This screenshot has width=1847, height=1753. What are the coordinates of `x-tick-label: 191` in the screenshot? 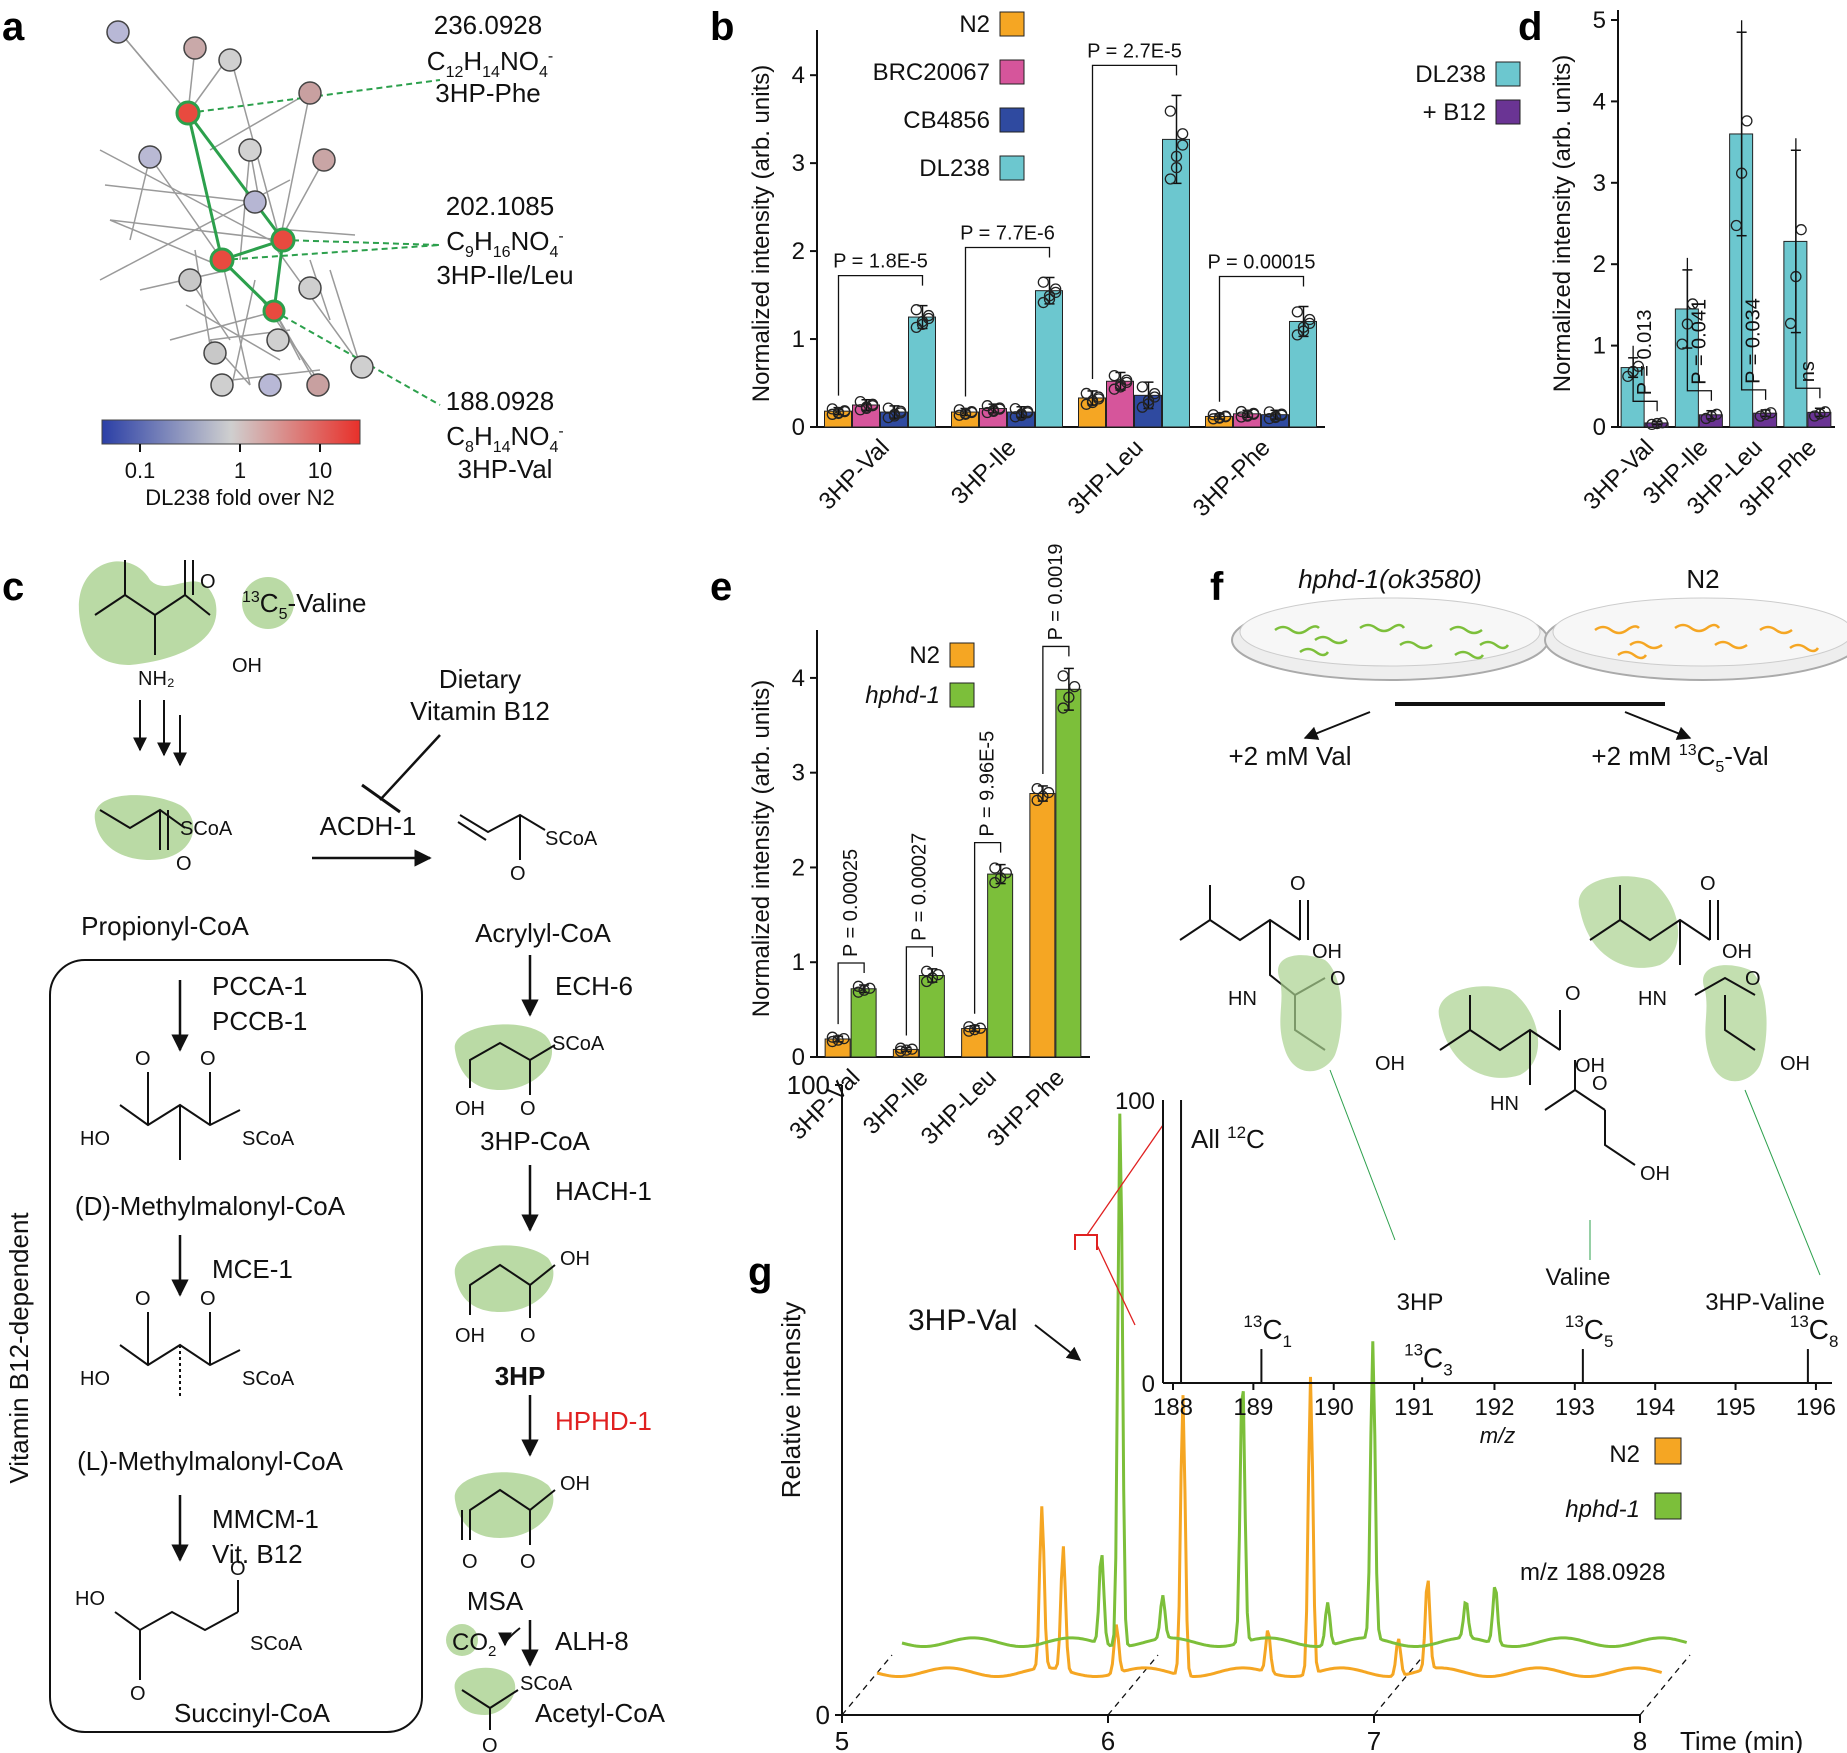 It's located at (1414, 1407).